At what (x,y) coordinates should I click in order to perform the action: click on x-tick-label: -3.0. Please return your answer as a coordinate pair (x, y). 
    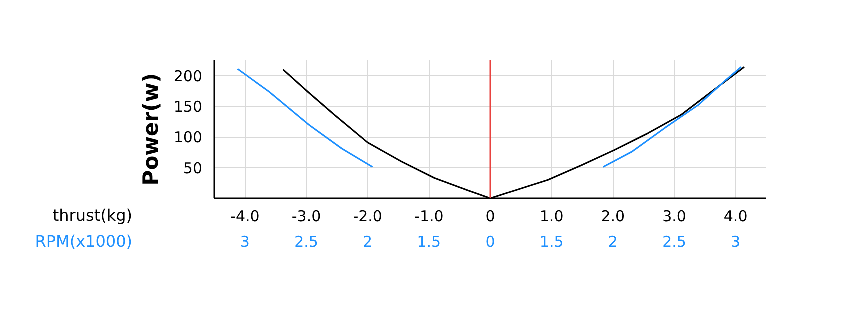
    Looking at the image, I should click on (307, 217).